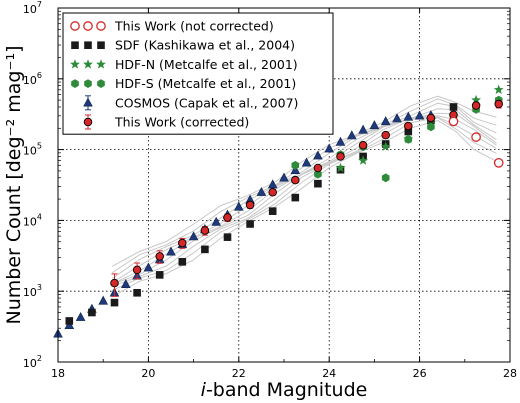 The height and width of the screenshot is (403, 520). Describe the element at coordinates (204, 390) in the screenshot. I see `x-axis-label-italic: i` at that location.